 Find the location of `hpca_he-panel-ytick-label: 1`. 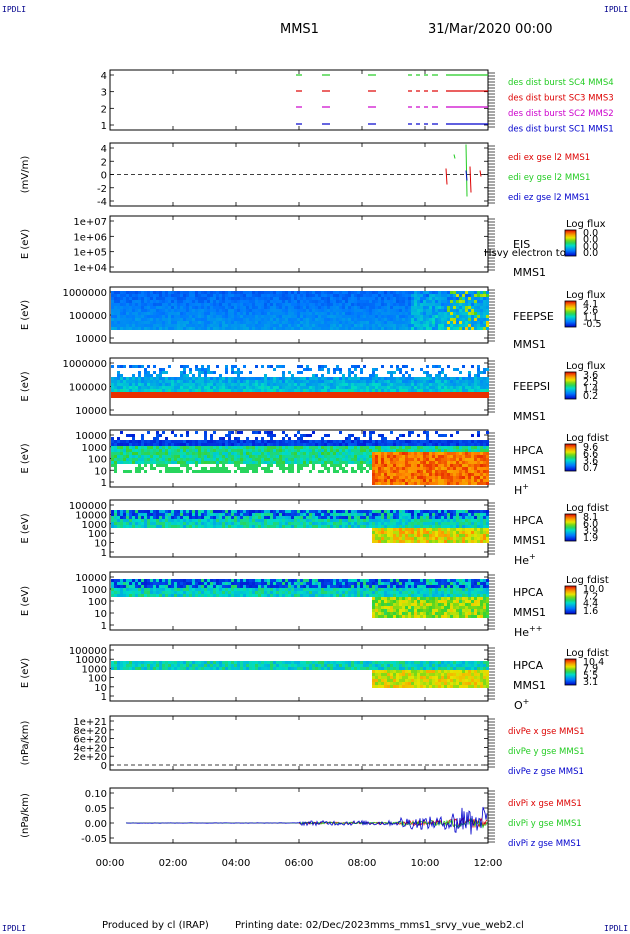

hpca_he-panel-ytick-label: 1 is located at coordinates (104, 553).